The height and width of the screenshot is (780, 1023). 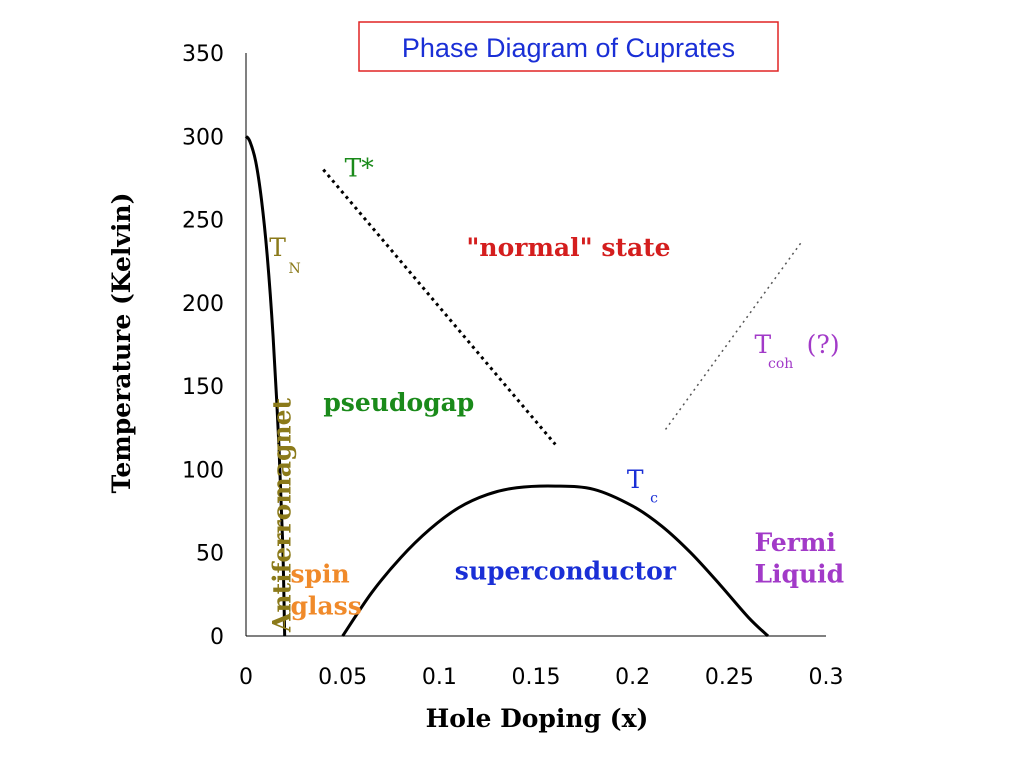 I want to click on x-tick-label: 0.15, so click(x=536, y=677).